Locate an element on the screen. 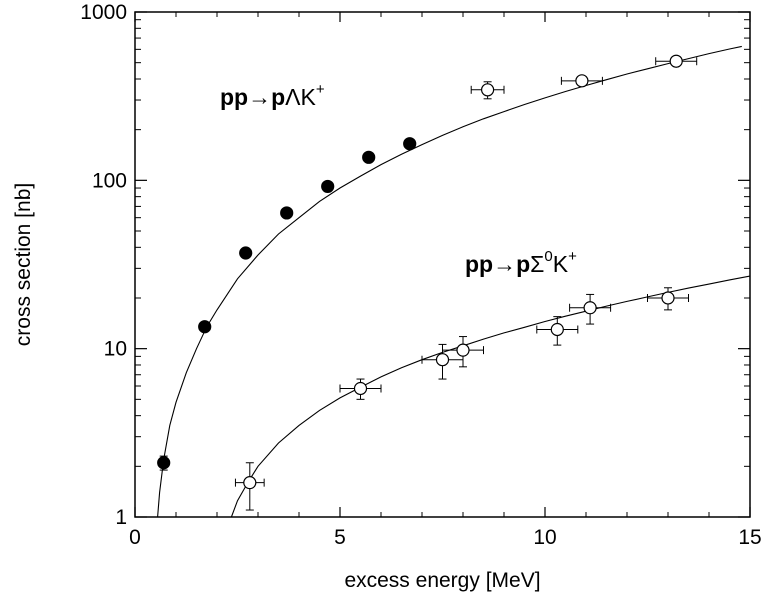 Image resolution: width=765 pixels, height=598 pixels. label-sigma-rest2: K is located at coordinates (561, 264).